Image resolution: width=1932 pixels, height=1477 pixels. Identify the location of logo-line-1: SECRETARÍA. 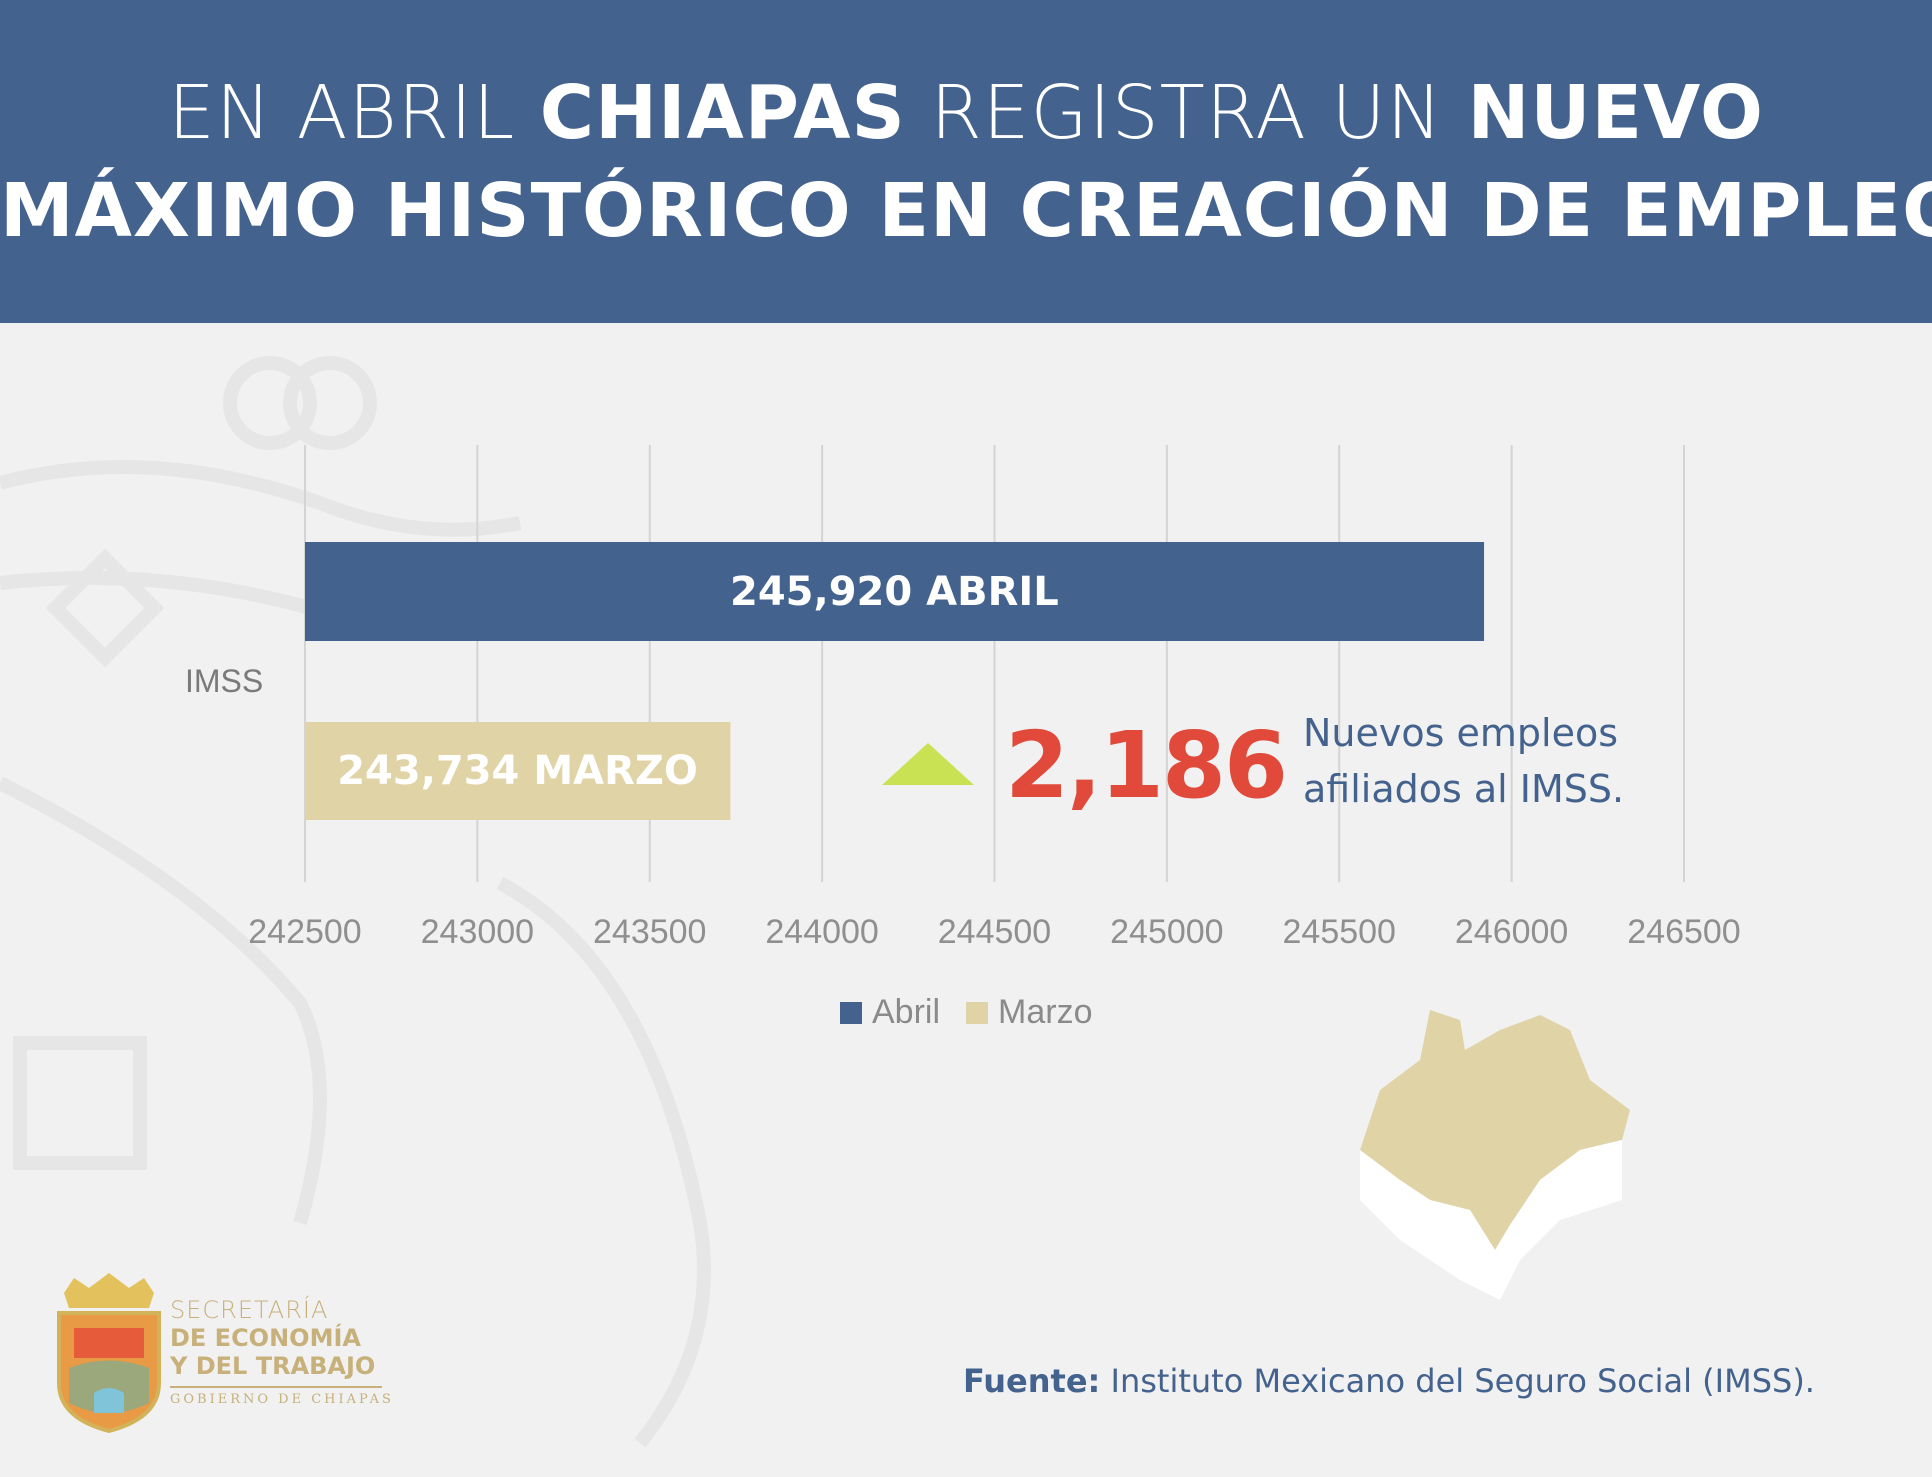
(249, 1310).